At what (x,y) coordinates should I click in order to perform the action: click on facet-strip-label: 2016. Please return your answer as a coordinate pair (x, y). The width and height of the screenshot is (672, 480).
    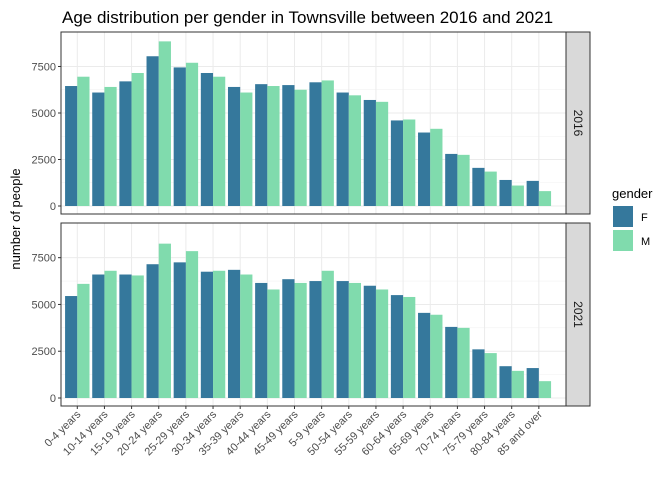
    Looking at the image, I should click on (578, 123).